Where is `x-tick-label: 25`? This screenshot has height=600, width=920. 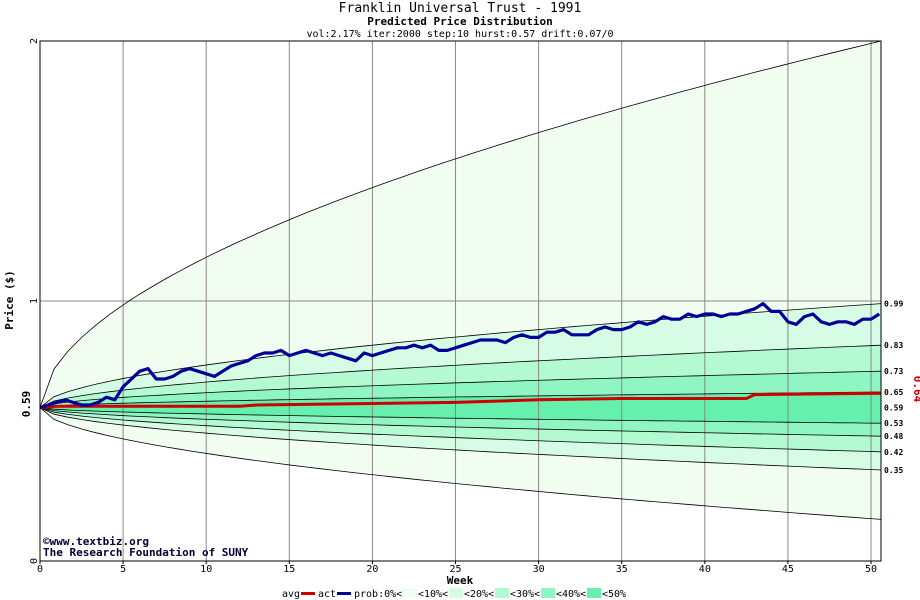 x-tick-label: 25 is located at coordinates (455, 569).